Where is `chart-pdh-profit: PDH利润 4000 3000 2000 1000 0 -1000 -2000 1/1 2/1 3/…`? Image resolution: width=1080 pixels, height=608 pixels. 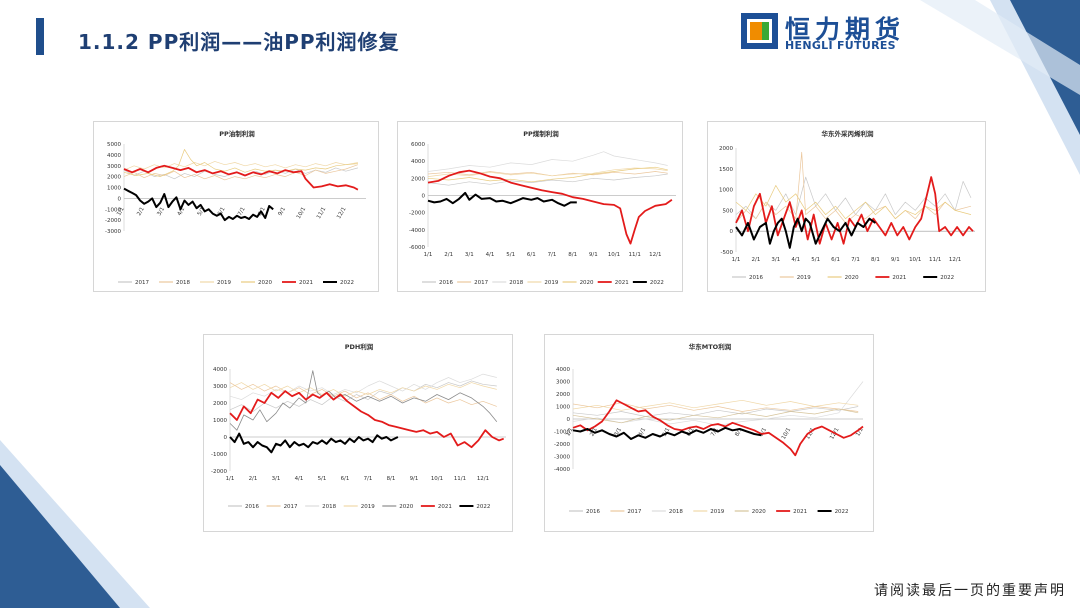
chart-pdh-profit: PDH利润 4000 3000 2000 1000 0 -1000 -2000 1/1 2/1 3/… is located at coordinates (358, 433).